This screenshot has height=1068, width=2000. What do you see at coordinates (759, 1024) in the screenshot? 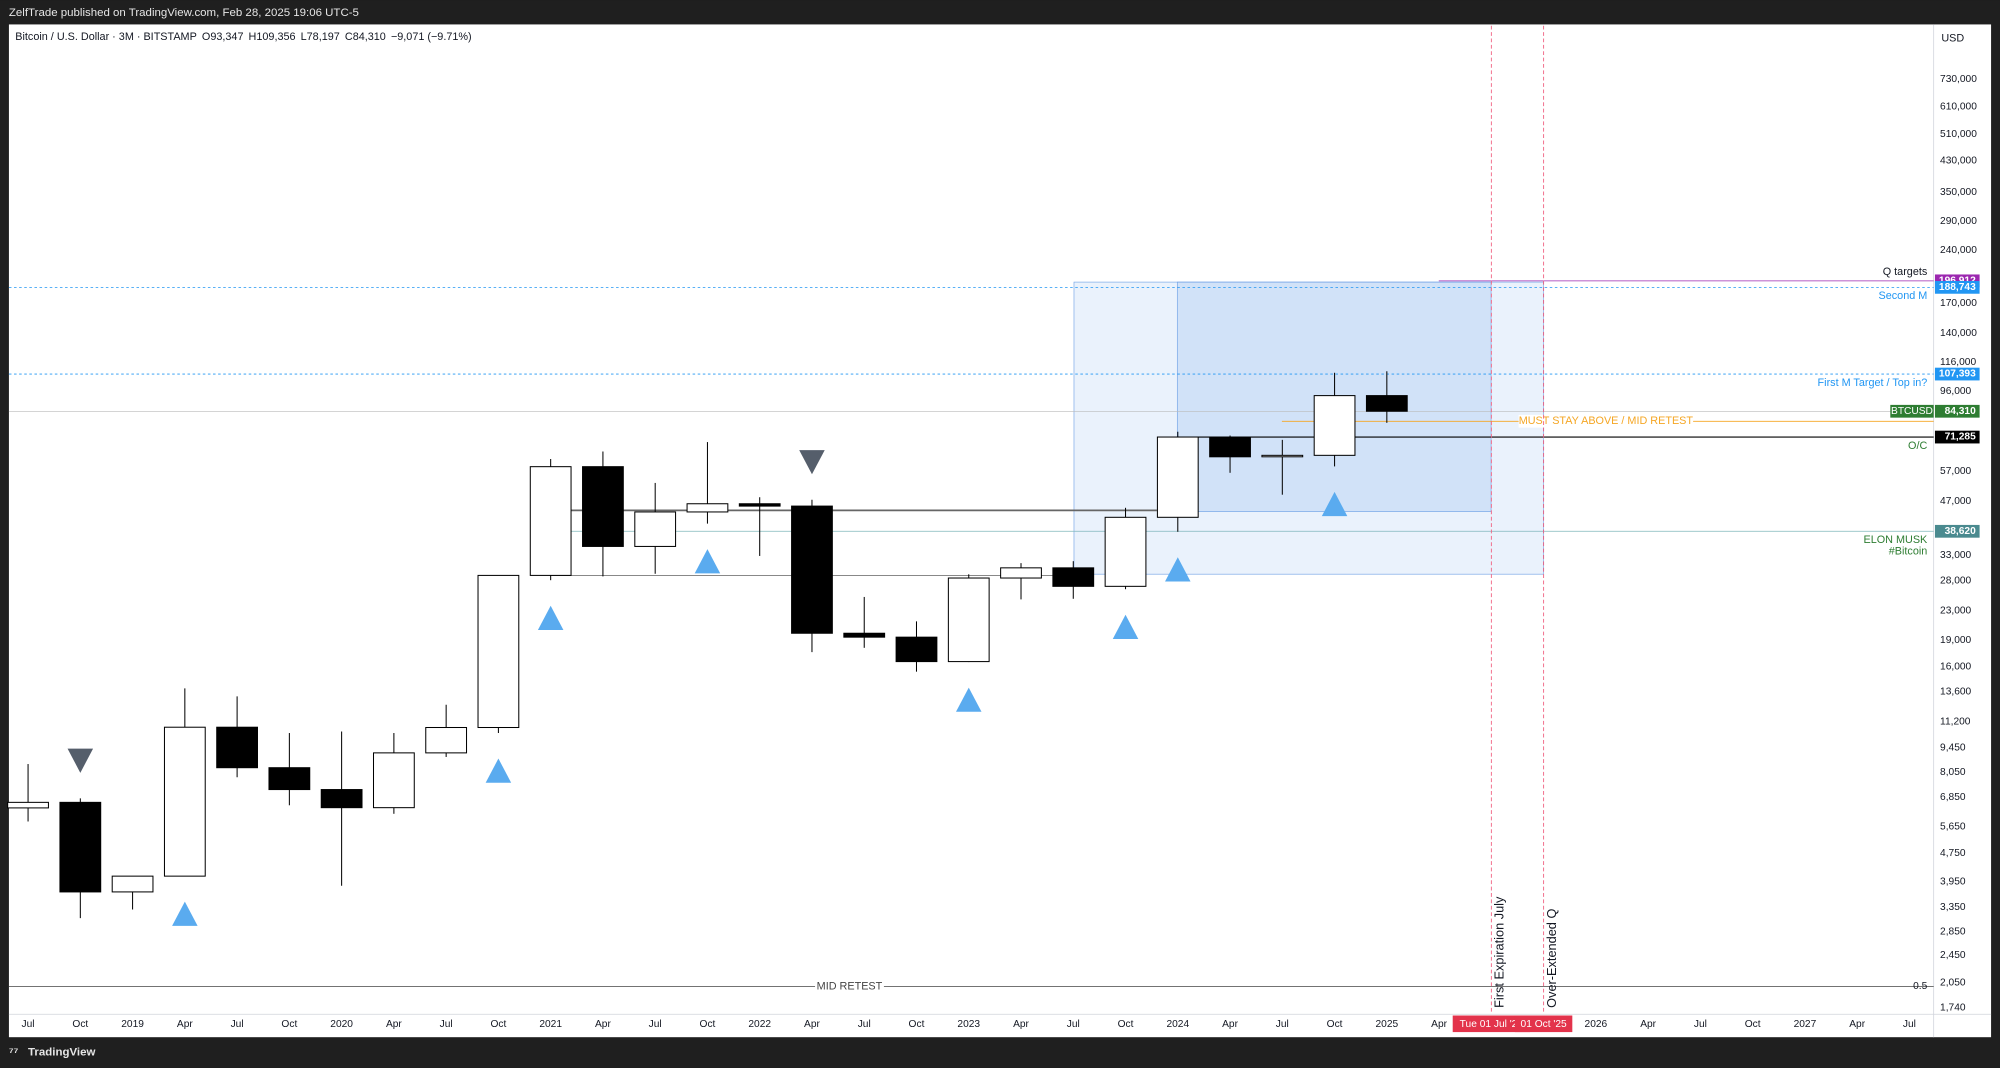
I see `x-tick-label: 2022` at bounding box center [759, 1024].